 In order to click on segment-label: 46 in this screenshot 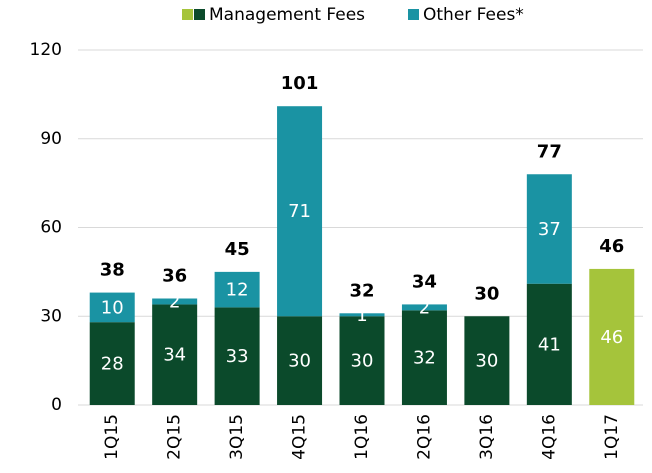, I will do `click(611, 337)`.